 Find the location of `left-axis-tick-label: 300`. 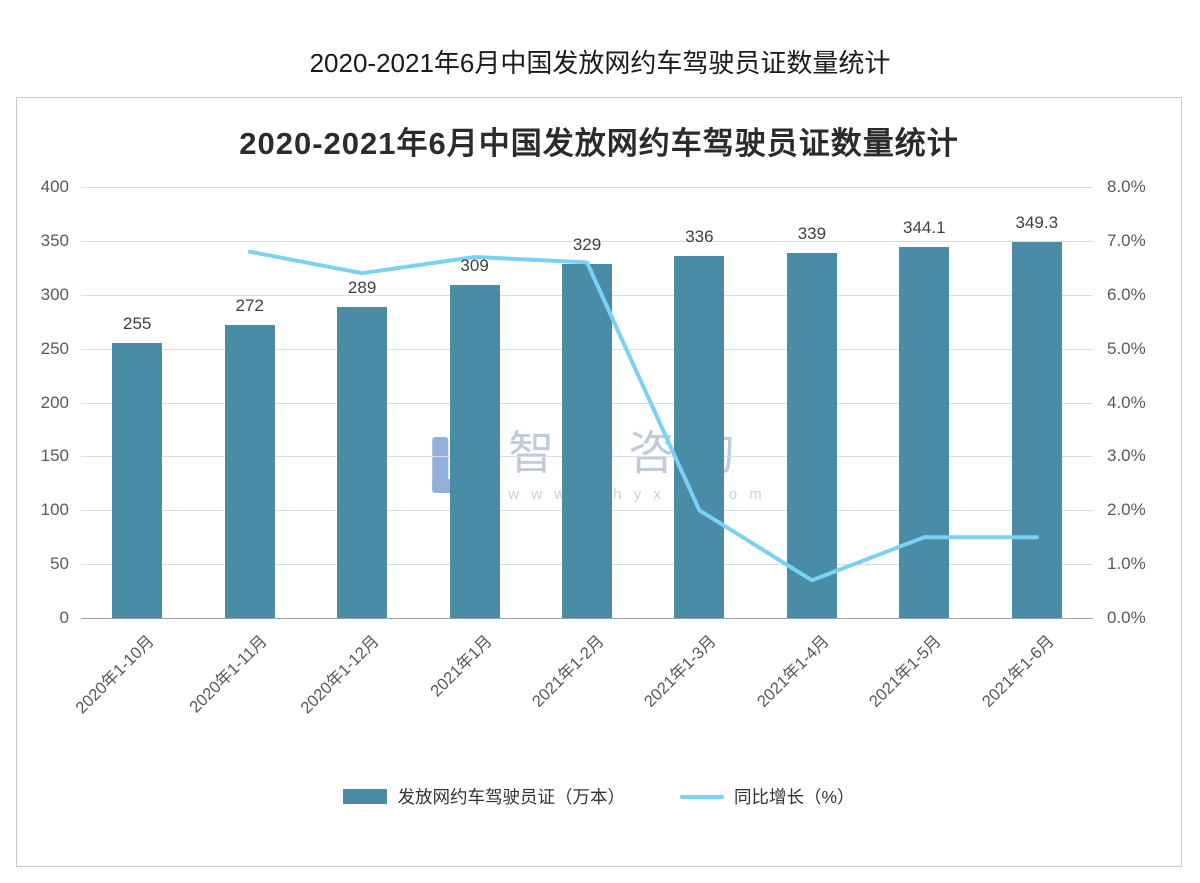

left-axis-tick-label: 300 is located at coordinates (54, 294).